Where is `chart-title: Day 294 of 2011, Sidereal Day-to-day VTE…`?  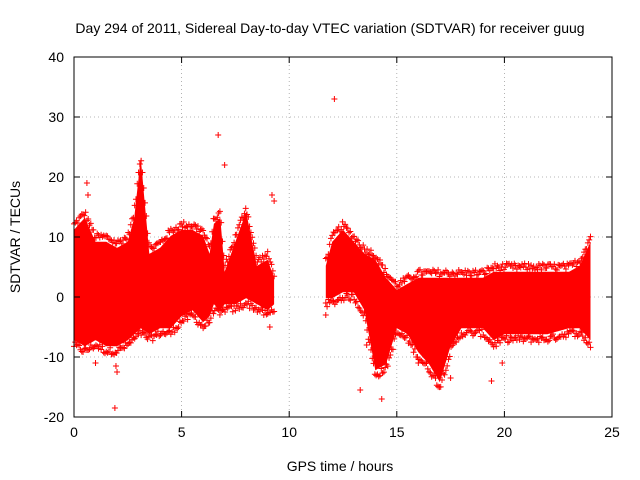 chart-title: Day 294 of 2011, Sidereal Day-to-day VTE… is located at coordinates (329, 28).